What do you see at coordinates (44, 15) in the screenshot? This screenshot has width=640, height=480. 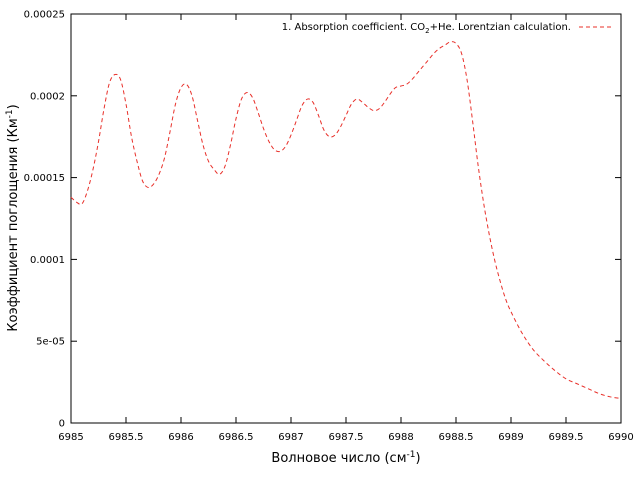 I see `y-tick-label-5: 0.00025` at bounding box center [44, 15].